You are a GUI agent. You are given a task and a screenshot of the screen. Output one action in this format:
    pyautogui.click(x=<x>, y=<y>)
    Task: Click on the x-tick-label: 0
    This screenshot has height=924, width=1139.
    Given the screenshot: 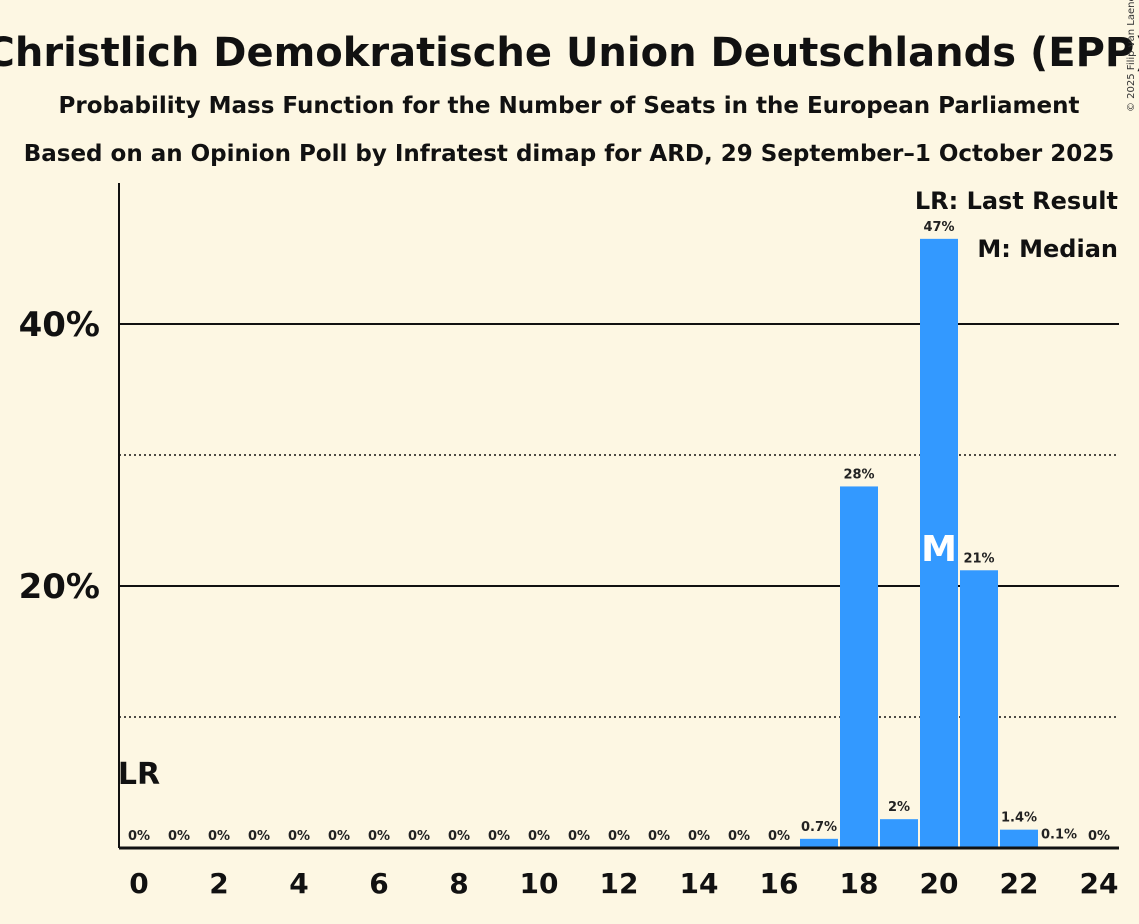 What is the action you would take?
    pyautogui.click(x=138, y=883)
    